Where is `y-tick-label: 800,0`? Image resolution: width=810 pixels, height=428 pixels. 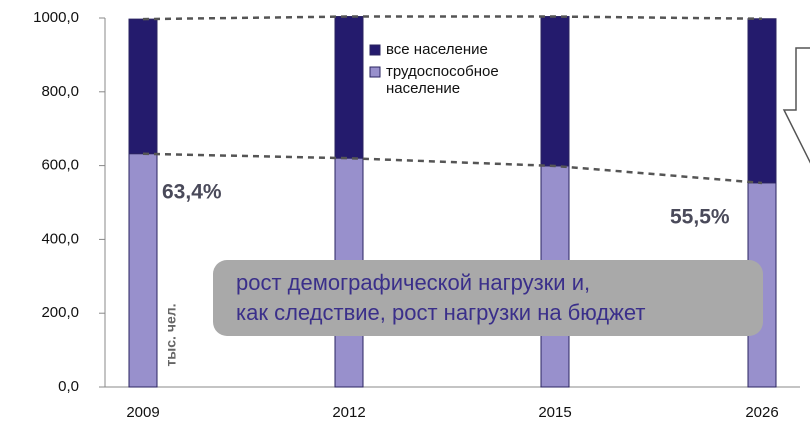 y-tick-label: 800,0 is located at coordinates (60, 91).